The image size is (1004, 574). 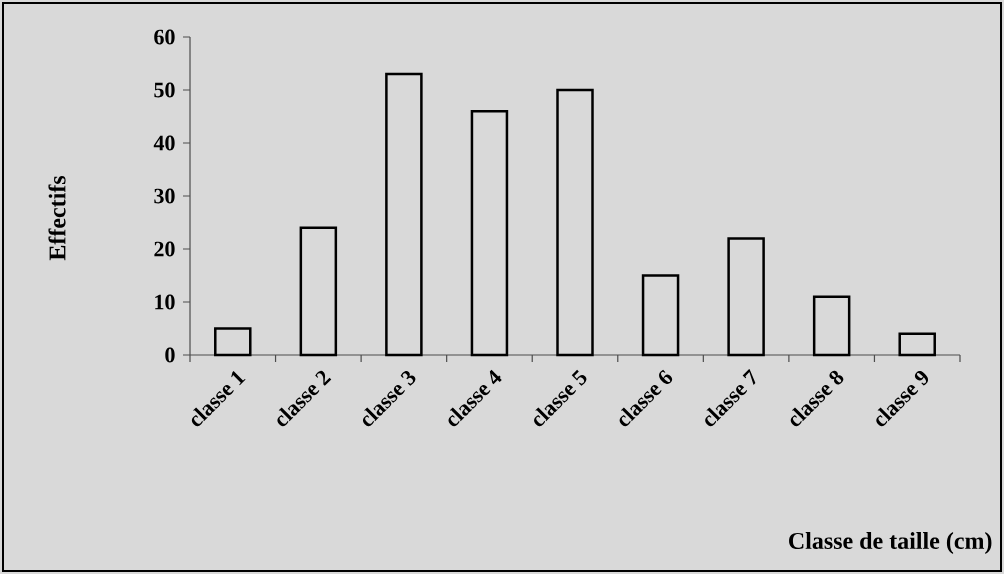 What do you see at coordinates (164, 90) in the screenshot?
I see `y-tick-label: 50` at bounding box center [164, 90].